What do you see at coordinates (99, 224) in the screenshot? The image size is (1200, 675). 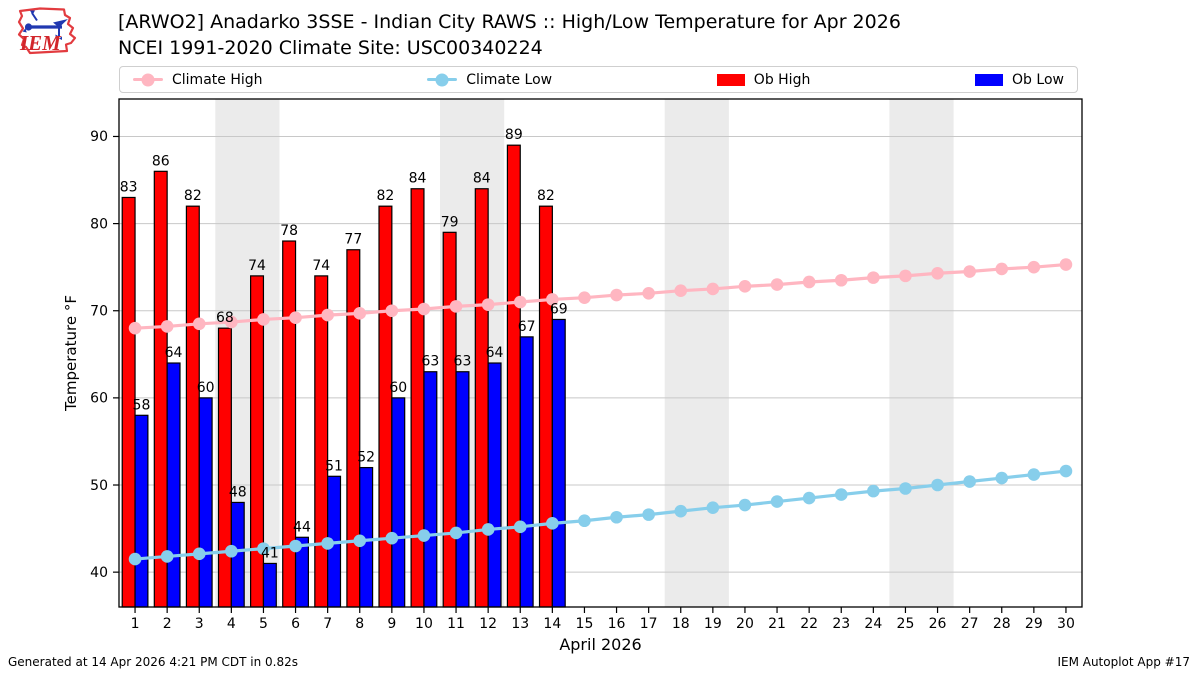 I see `y-tick-label: 80` at bounding box center [99, 224].